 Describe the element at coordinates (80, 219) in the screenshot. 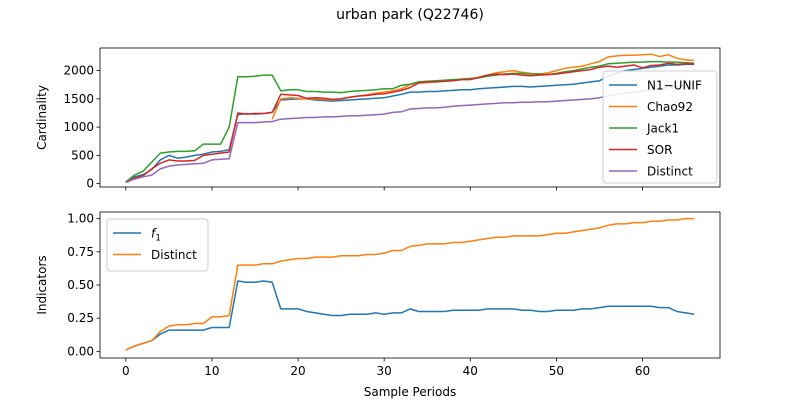

I see `y-tick-label: 1.00` at that location.